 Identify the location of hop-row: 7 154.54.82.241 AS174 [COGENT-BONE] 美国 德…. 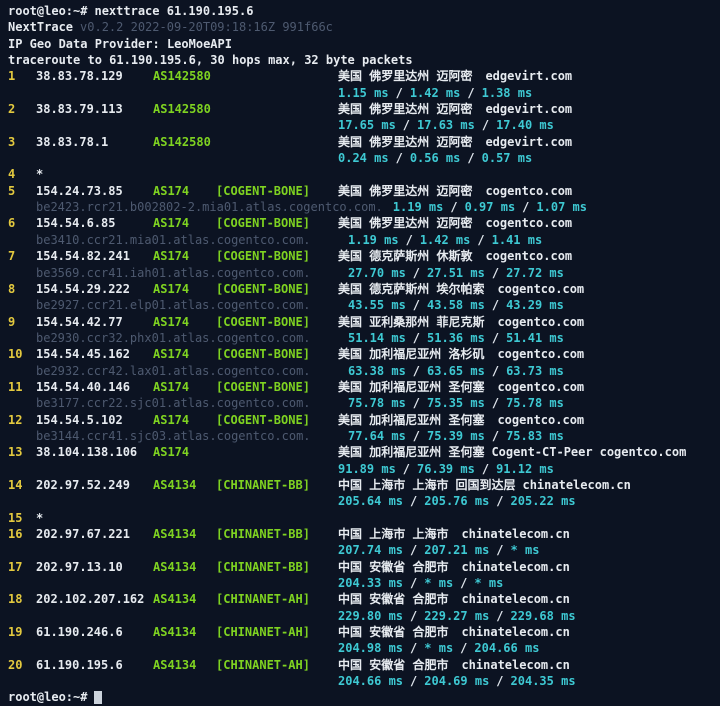
(364, 264).